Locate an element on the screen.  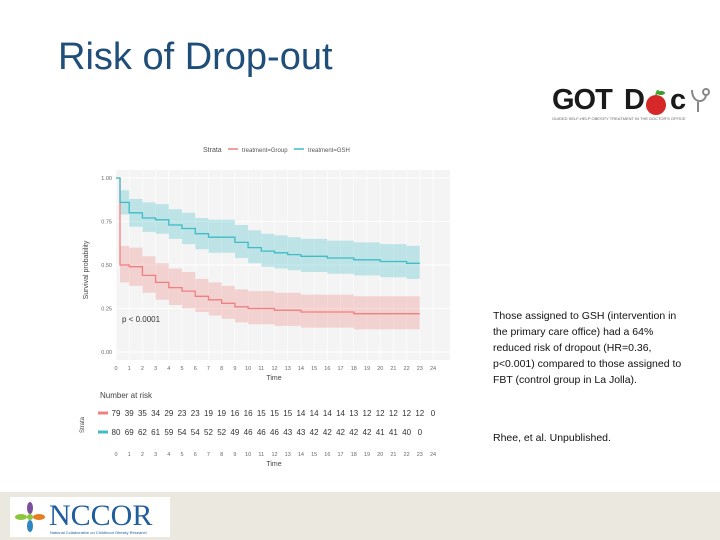
risk-count: 40 is located at coordinates (406, 432).